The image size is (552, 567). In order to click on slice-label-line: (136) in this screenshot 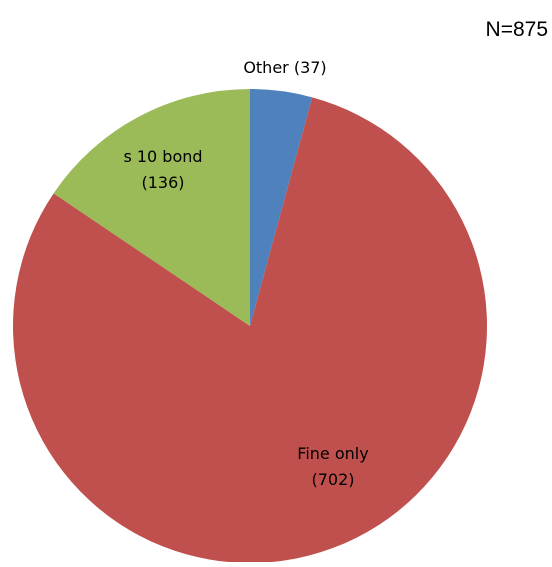, I will do `click(162, 182)`.